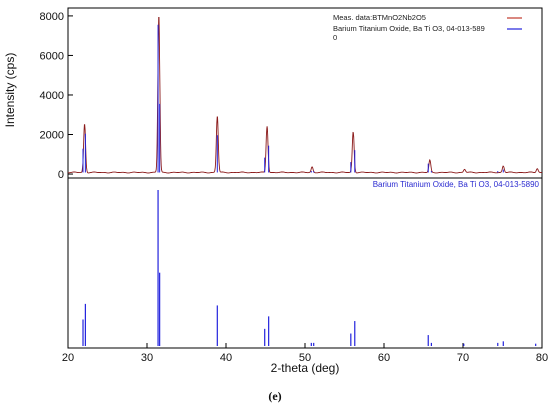 The width and height of the screenshot is (550, 408). I want to click on figure-caption: (e), so click(274, 396).